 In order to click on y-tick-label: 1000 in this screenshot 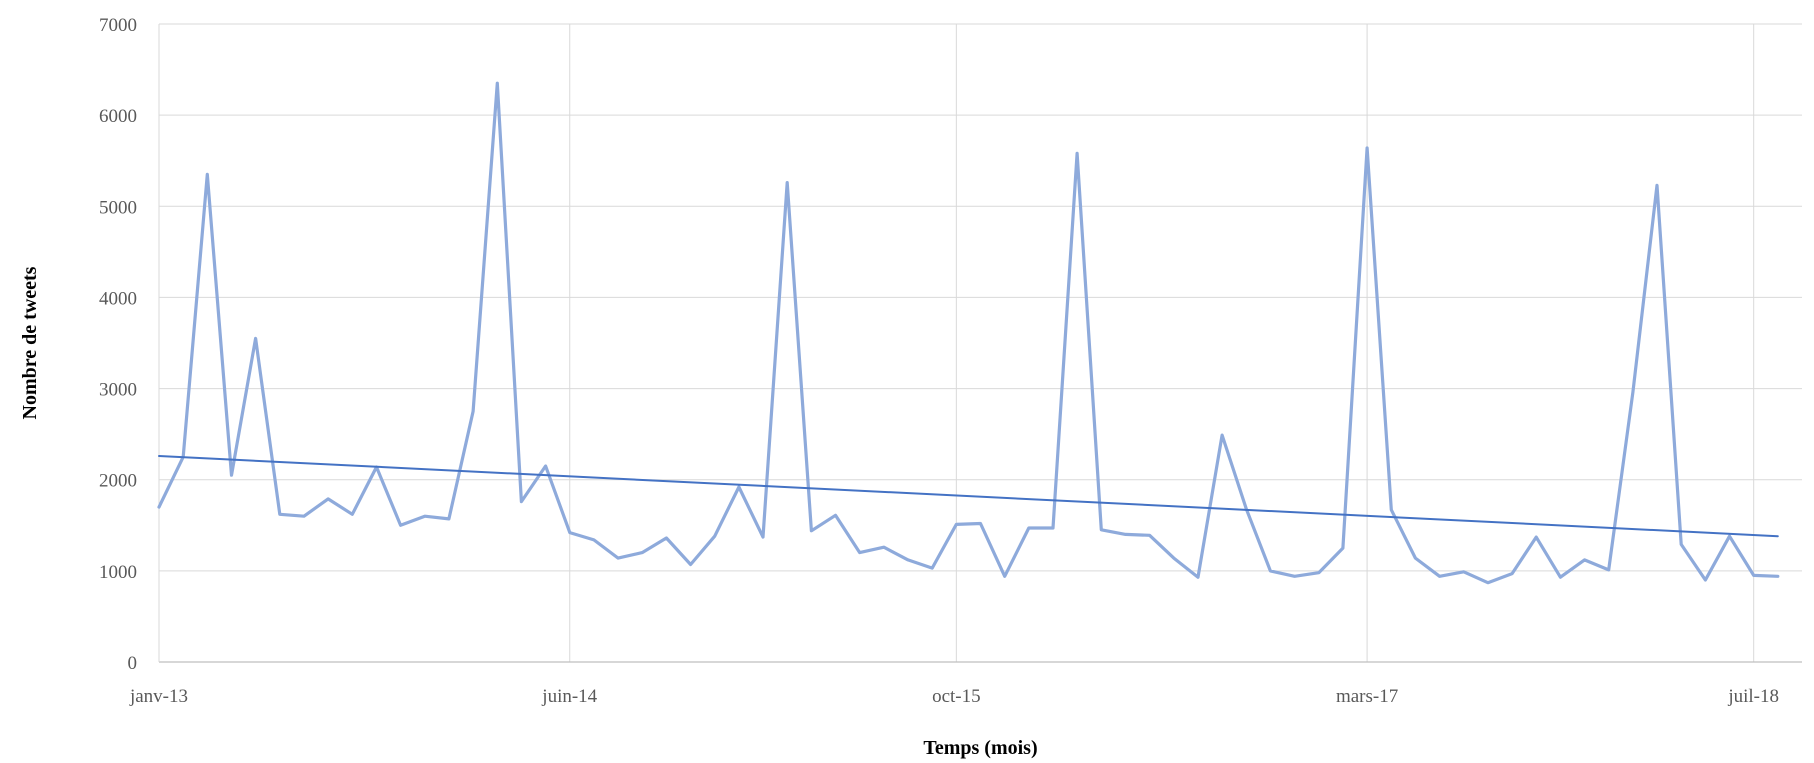, I will do `click(118, 572)`.